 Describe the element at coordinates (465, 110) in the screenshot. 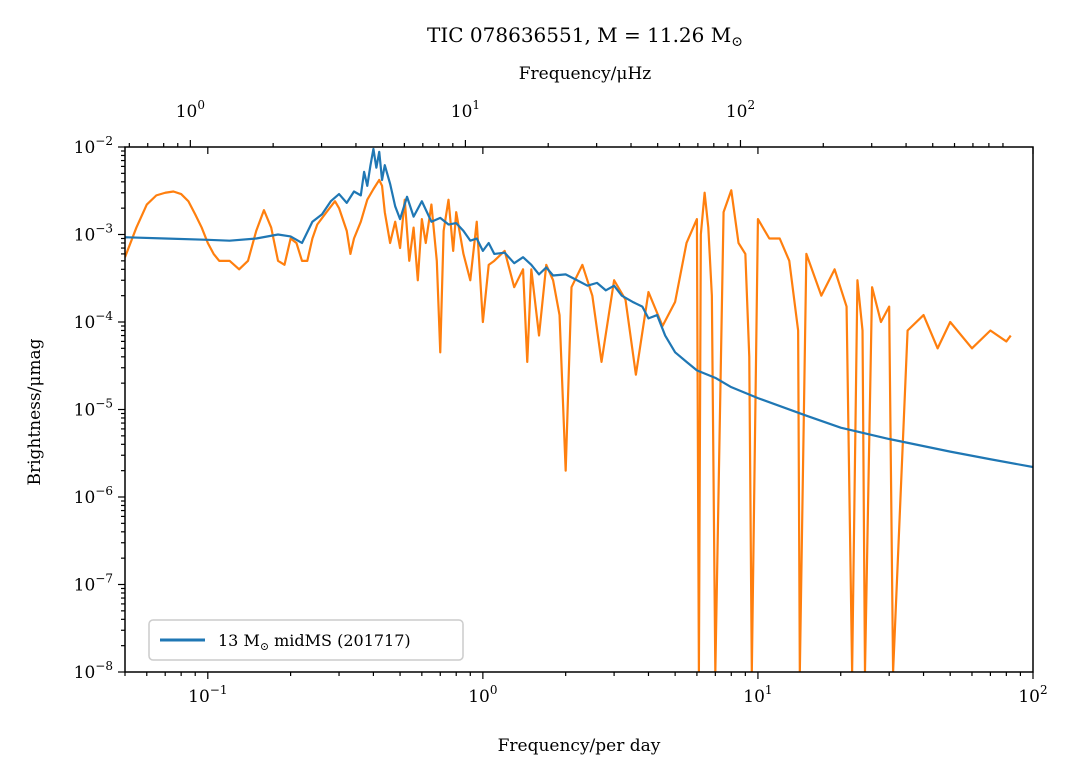

I see `top-x-tick-label: 10¹` at that location.